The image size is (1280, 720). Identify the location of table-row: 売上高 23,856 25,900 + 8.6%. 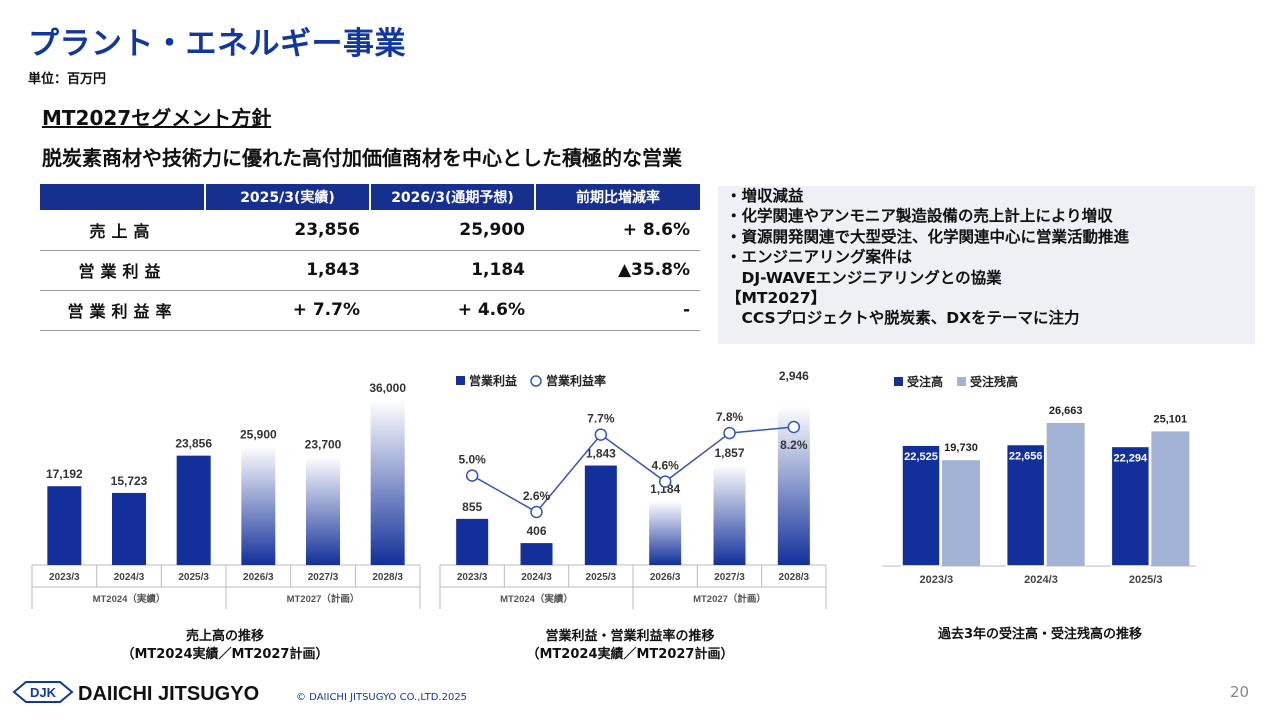
(370, 230).